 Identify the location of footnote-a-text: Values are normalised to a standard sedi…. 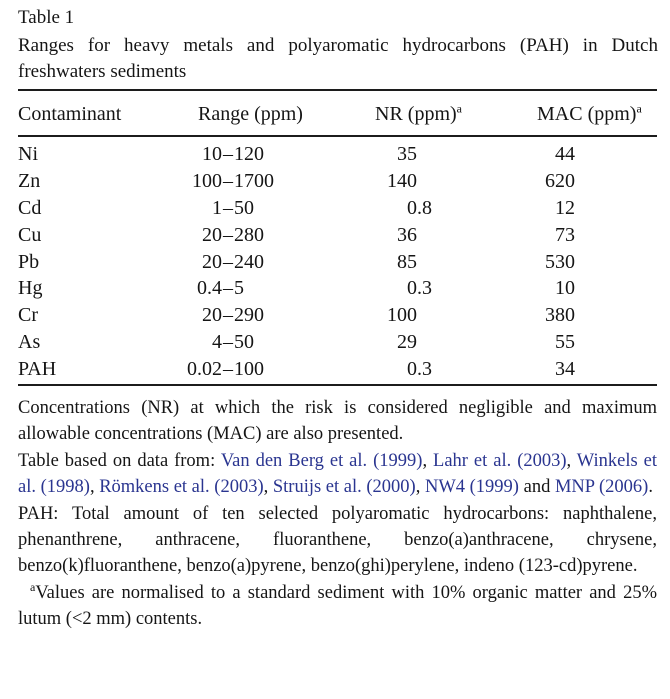
(337, 606).